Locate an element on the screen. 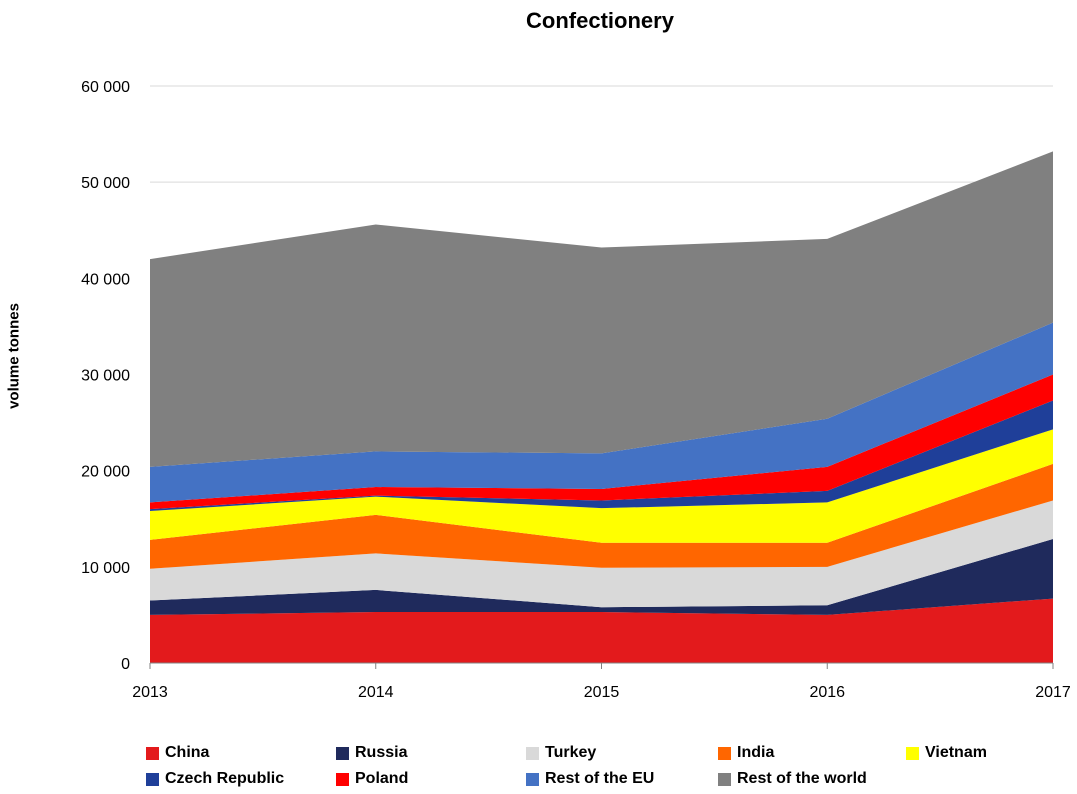 The image size is (1077, 794). y-tick-label: 30 000 is located at coordinates (105, 376).